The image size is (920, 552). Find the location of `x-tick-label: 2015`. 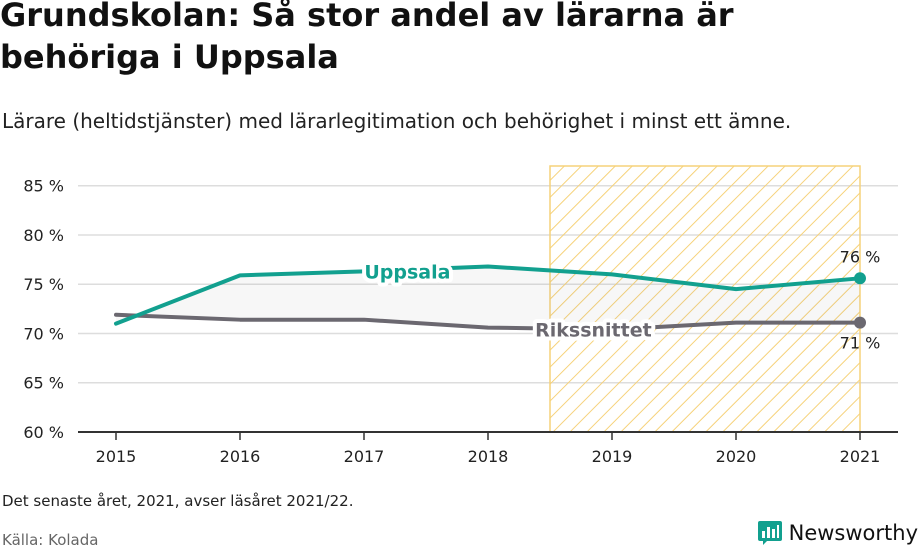

x-tick-label: 2015 is located at coordinates (116, 456).